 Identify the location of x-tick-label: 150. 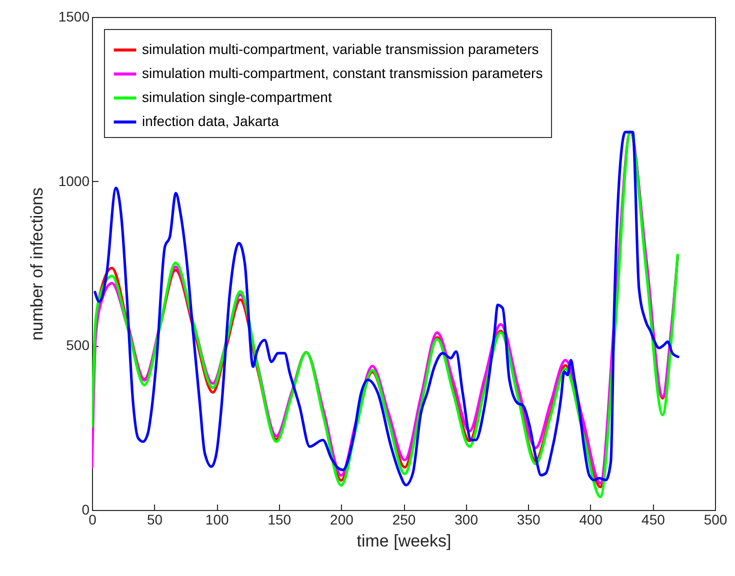
(280, 520).